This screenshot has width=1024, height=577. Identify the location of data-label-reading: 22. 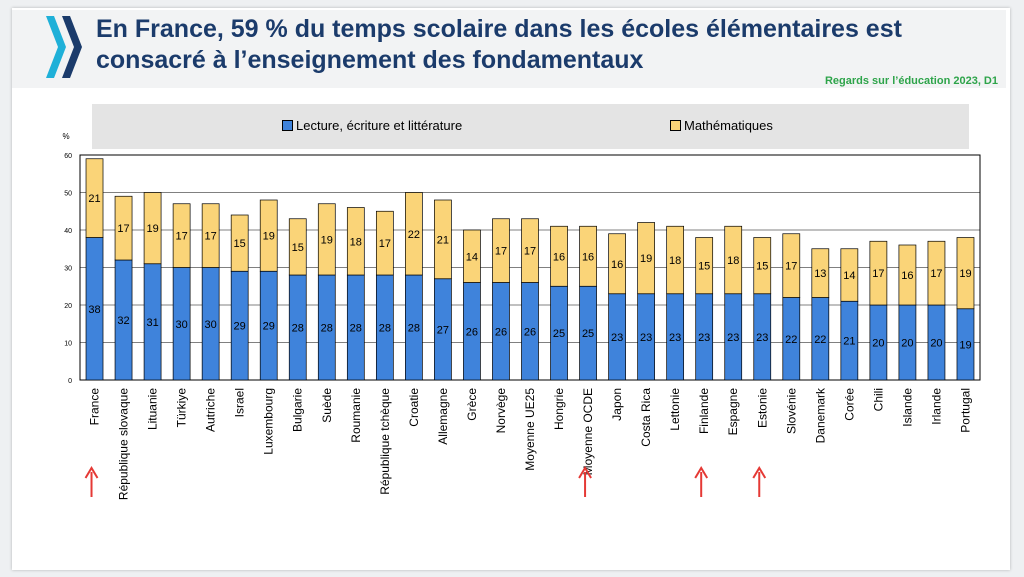
(820, 340).